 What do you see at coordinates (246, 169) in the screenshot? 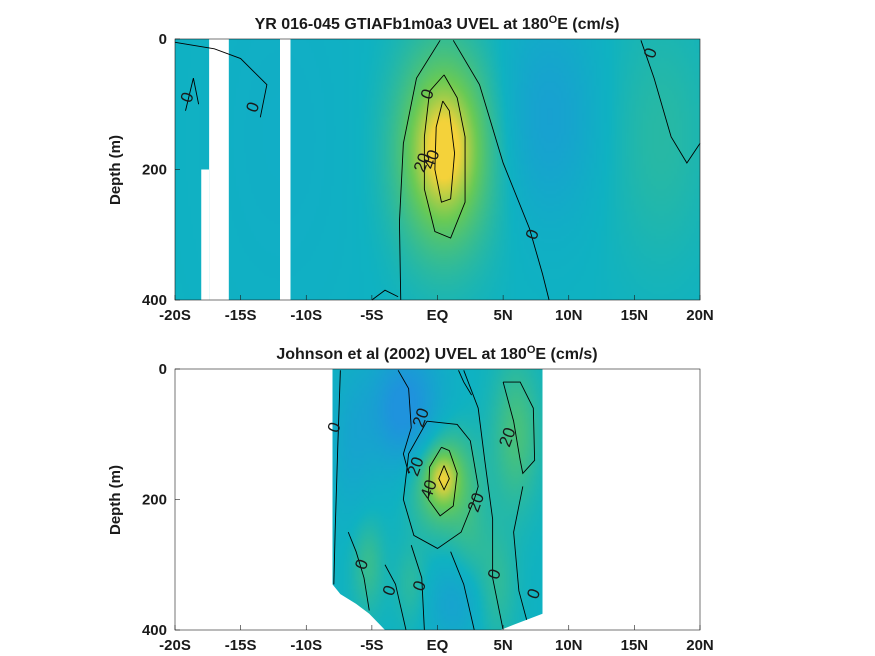
I see `top-panel-missing-data` at bounding box center [246, 169].